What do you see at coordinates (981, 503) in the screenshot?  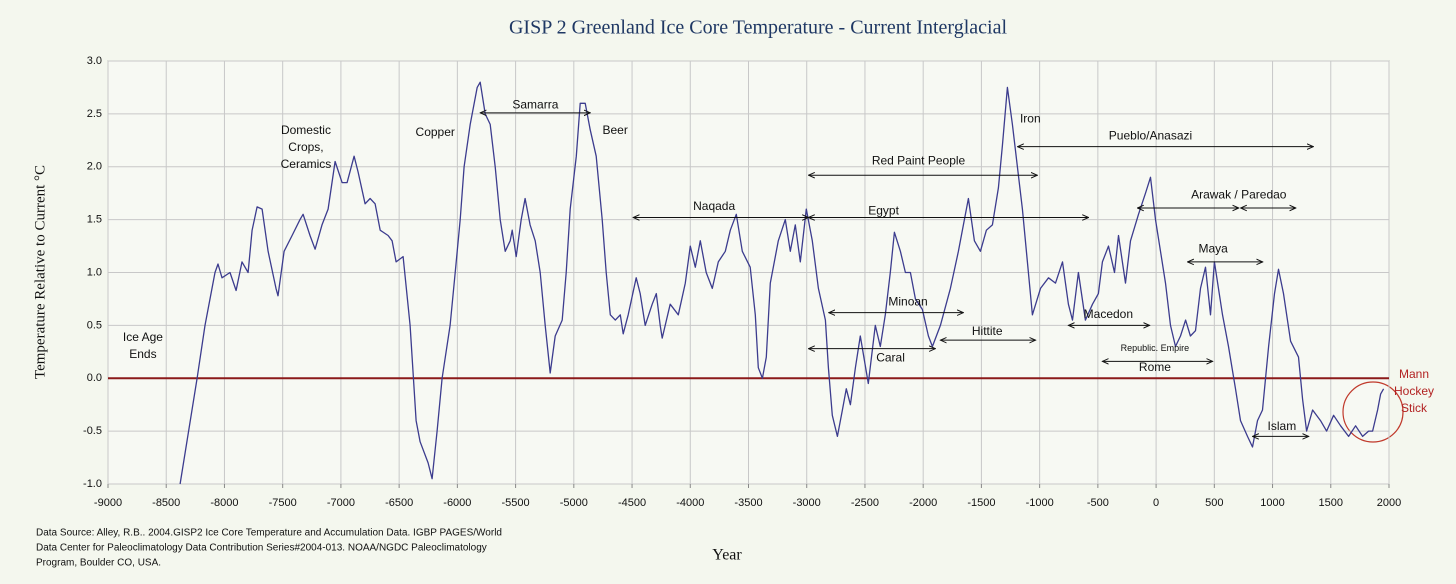 I see `x-tick-label: -1500` at bounding box center [981, 503].